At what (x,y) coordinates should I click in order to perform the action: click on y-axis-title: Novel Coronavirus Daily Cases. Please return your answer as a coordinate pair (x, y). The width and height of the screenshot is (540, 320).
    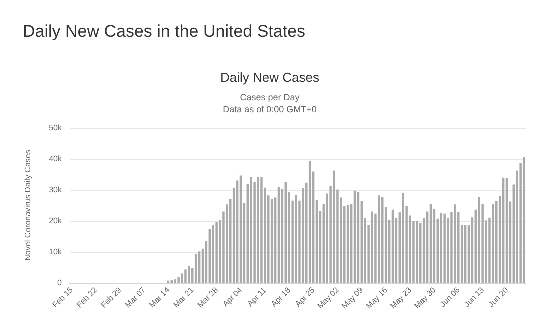
    Looking at the image, I should click on (28, 205).